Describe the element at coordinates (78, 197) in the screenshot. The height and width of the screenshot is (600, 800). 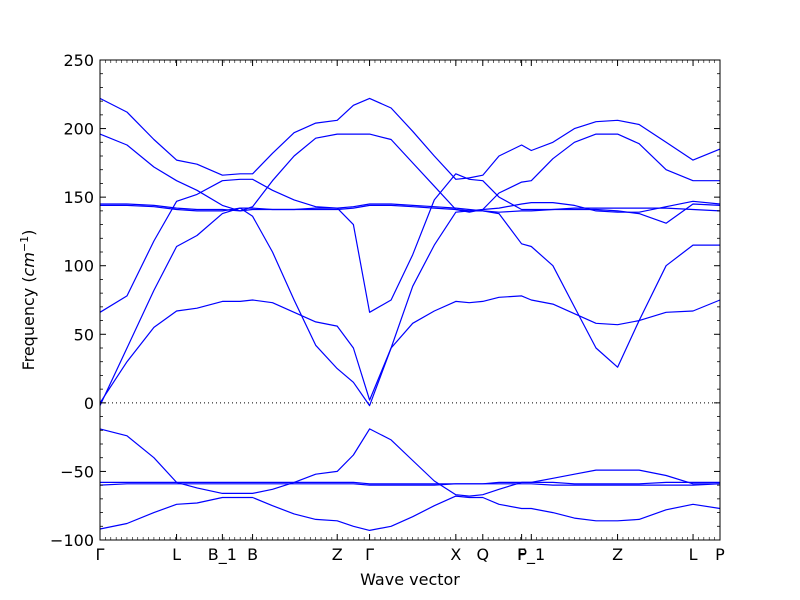
I see `y-tick-label: 150` at that location.